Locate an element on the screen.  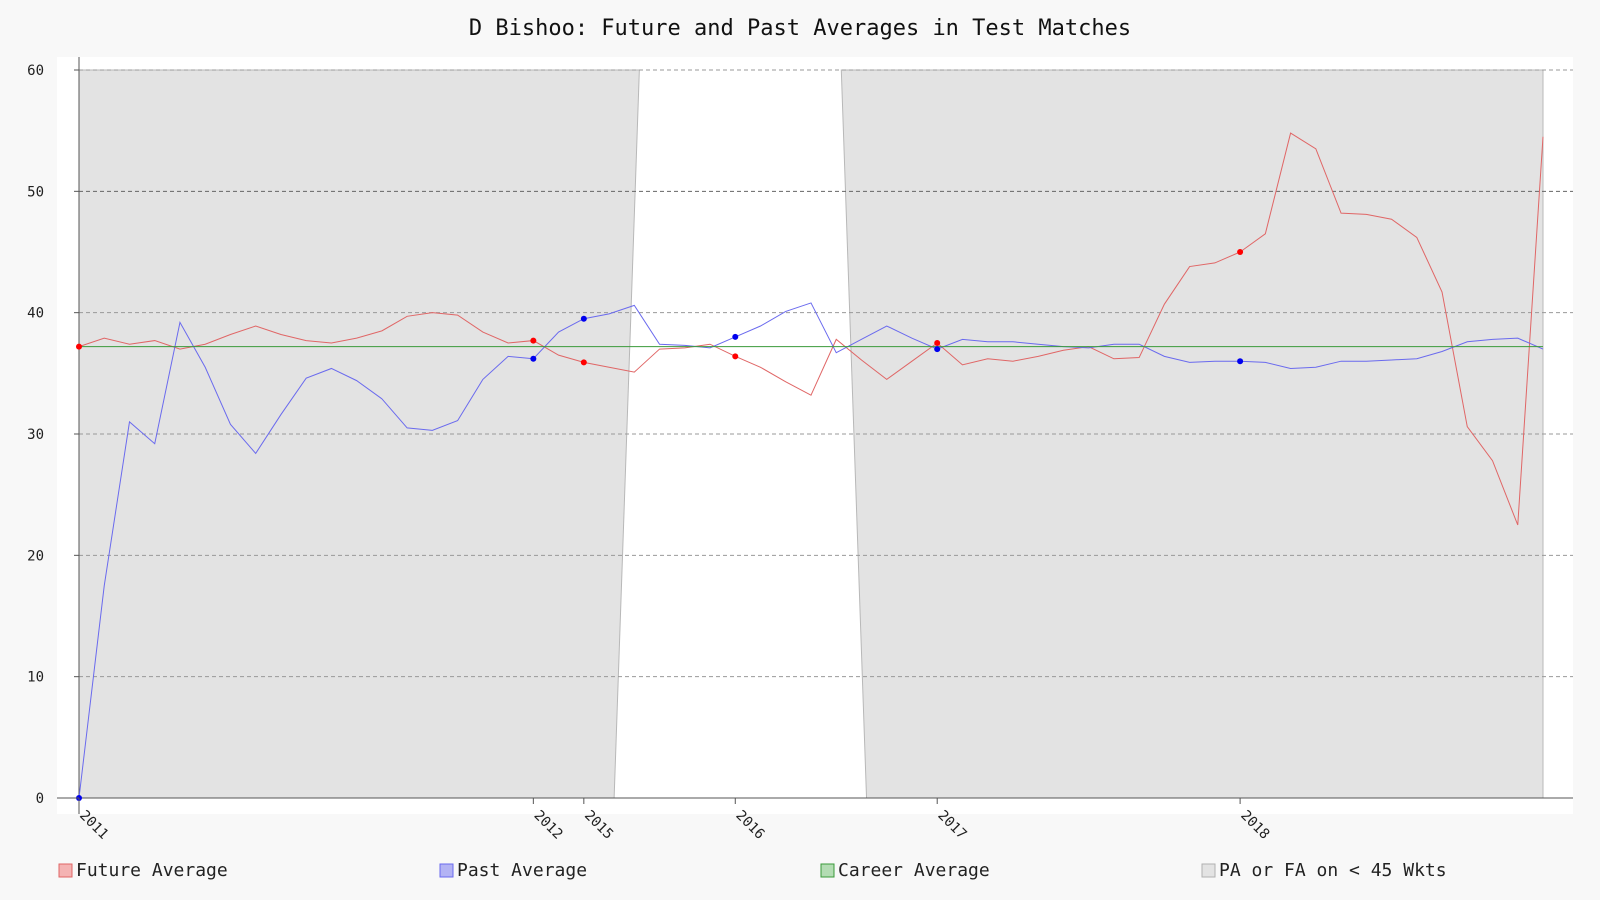
y-tick-label: 0 is located at coordinates (40, 799).